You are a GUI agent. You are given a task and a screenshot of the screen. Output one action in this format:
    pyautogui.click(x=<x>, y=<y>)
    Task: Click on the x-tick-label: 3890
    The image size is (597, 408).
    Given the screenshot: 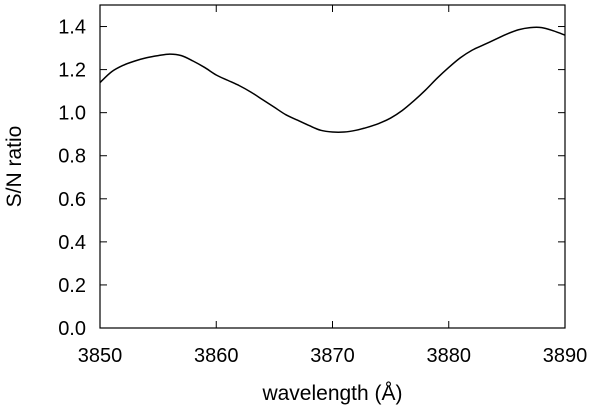 What is the action you would take?
    pyautogui.click(x=565, y=356)
    